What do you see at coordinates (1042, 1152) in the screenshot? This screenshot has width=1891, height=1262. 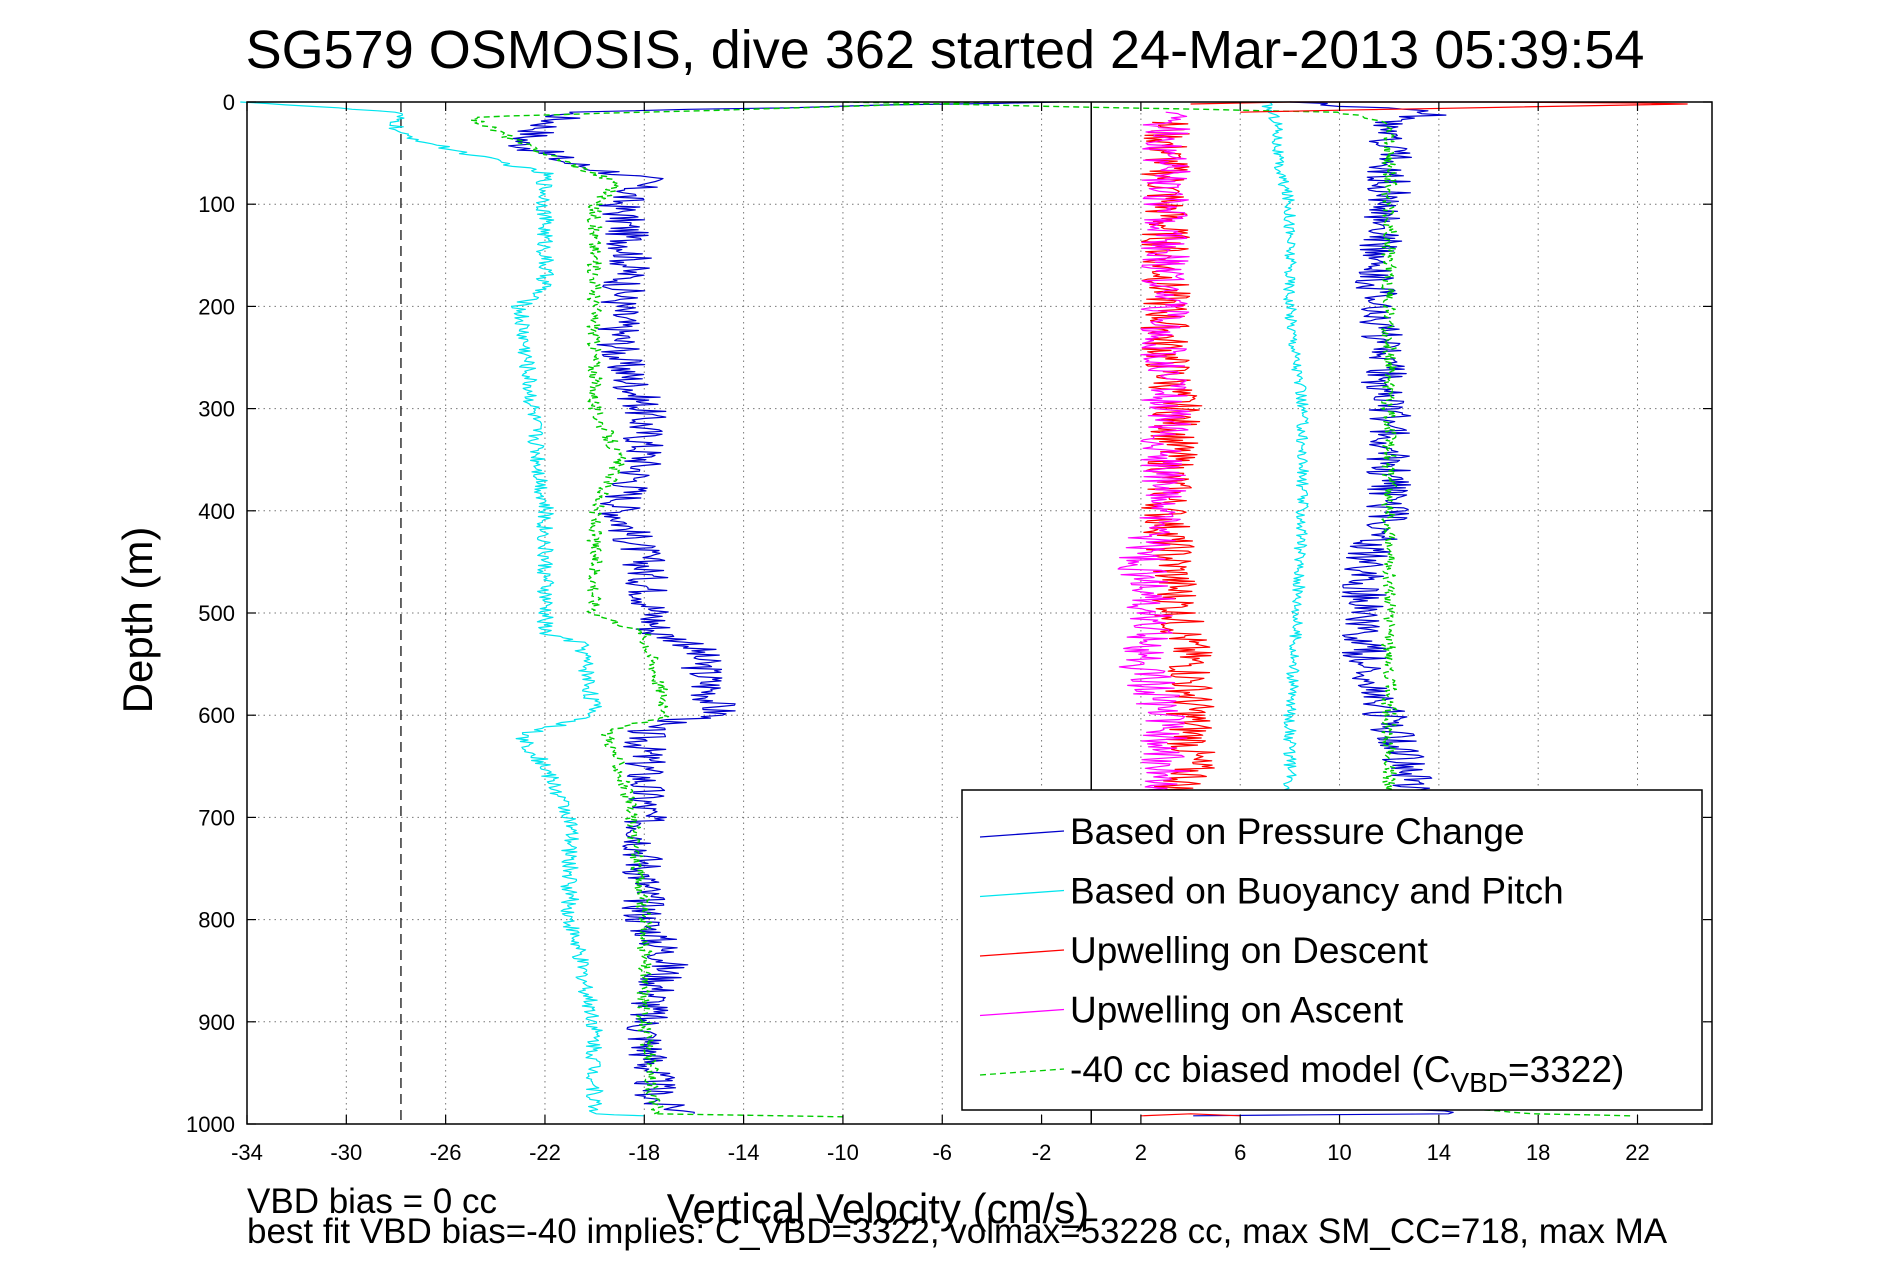 I see `x-tick-label: -2` at bounding box center [1042, 1152].